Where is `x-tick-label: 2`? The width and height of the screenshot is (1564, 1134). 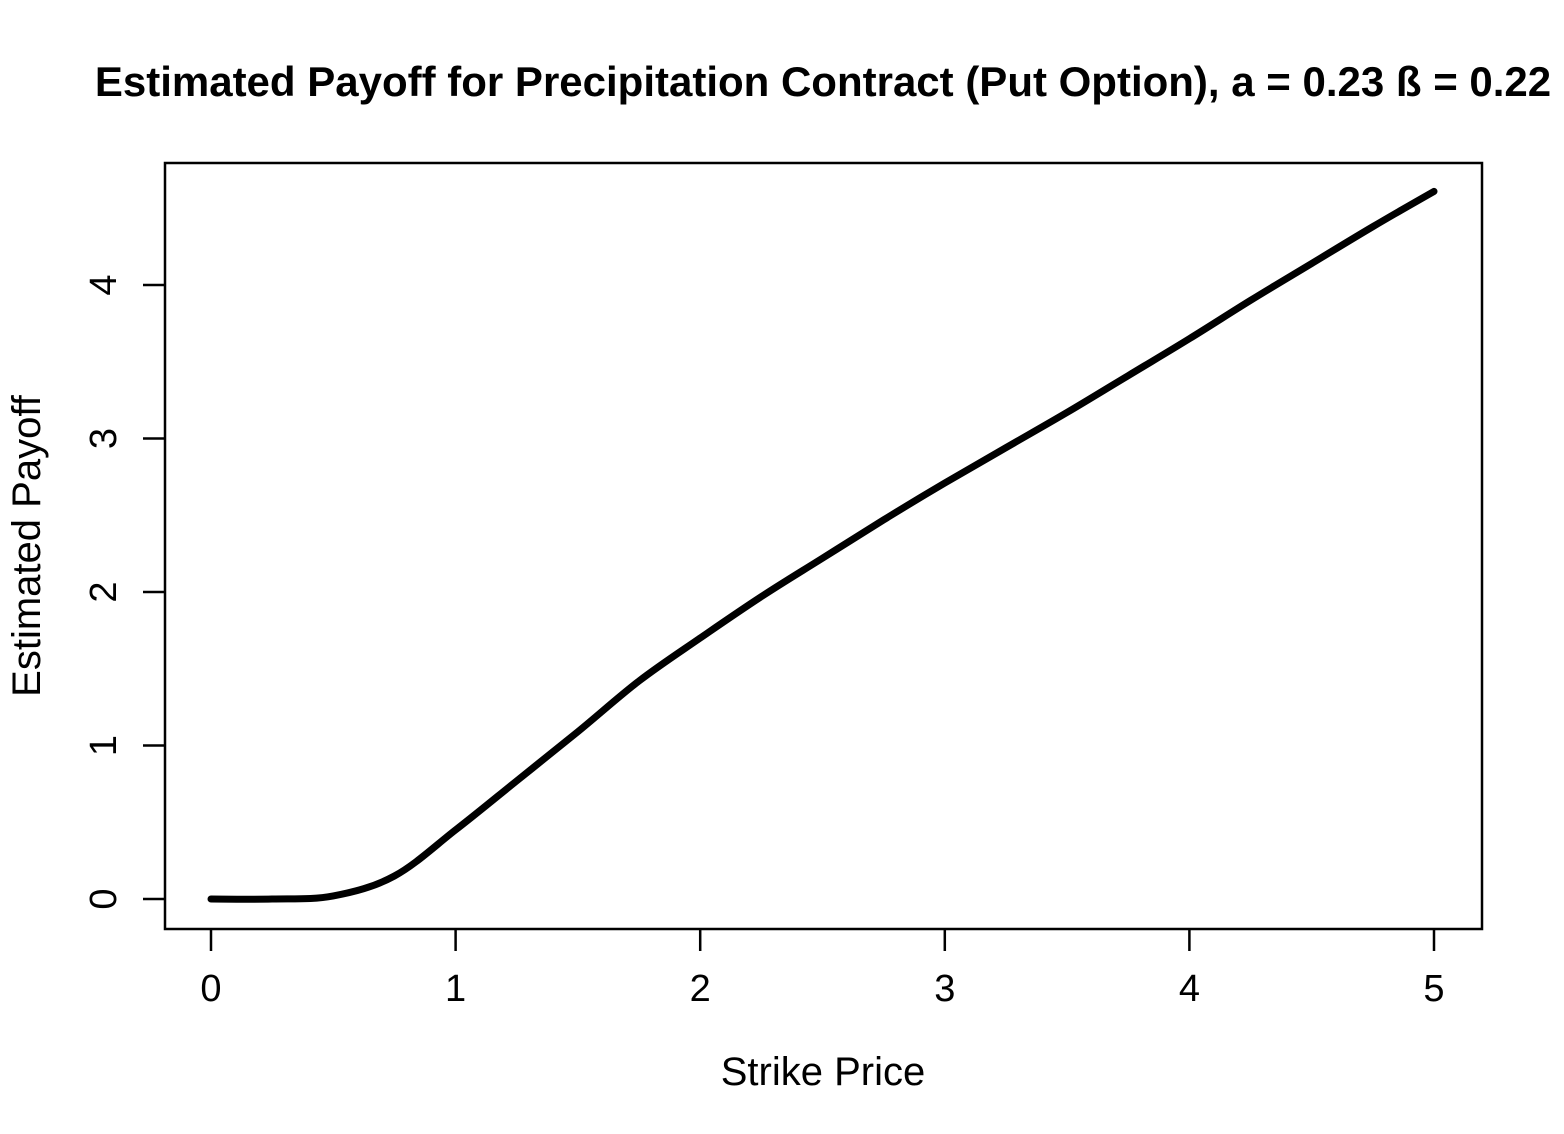
x-tick-label: 2 is located at coordinates (700, 989).